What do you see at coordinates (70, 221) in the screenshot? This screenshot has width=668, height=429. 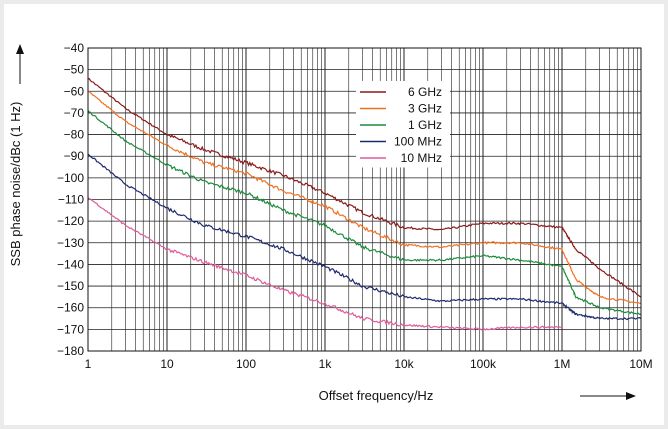 I see `y-tick-label: −120` at bounding box center [70, 221].